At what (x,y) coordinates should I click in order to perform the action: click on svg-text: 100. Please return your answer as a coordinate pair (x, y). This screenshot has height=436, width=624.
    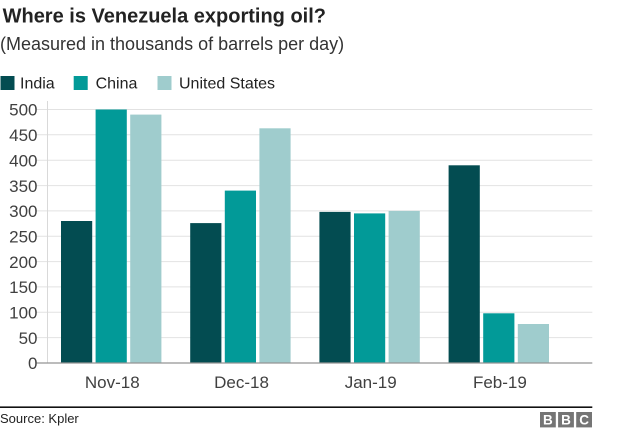
    Looking at the image, I should click on (23, 313).